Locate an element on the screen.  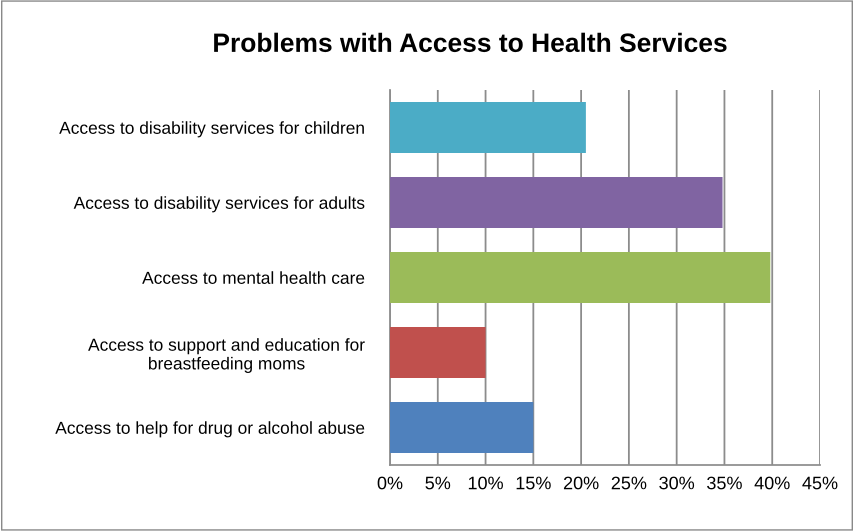
x-tick-label: 30% is located at coordinates (676, 483).